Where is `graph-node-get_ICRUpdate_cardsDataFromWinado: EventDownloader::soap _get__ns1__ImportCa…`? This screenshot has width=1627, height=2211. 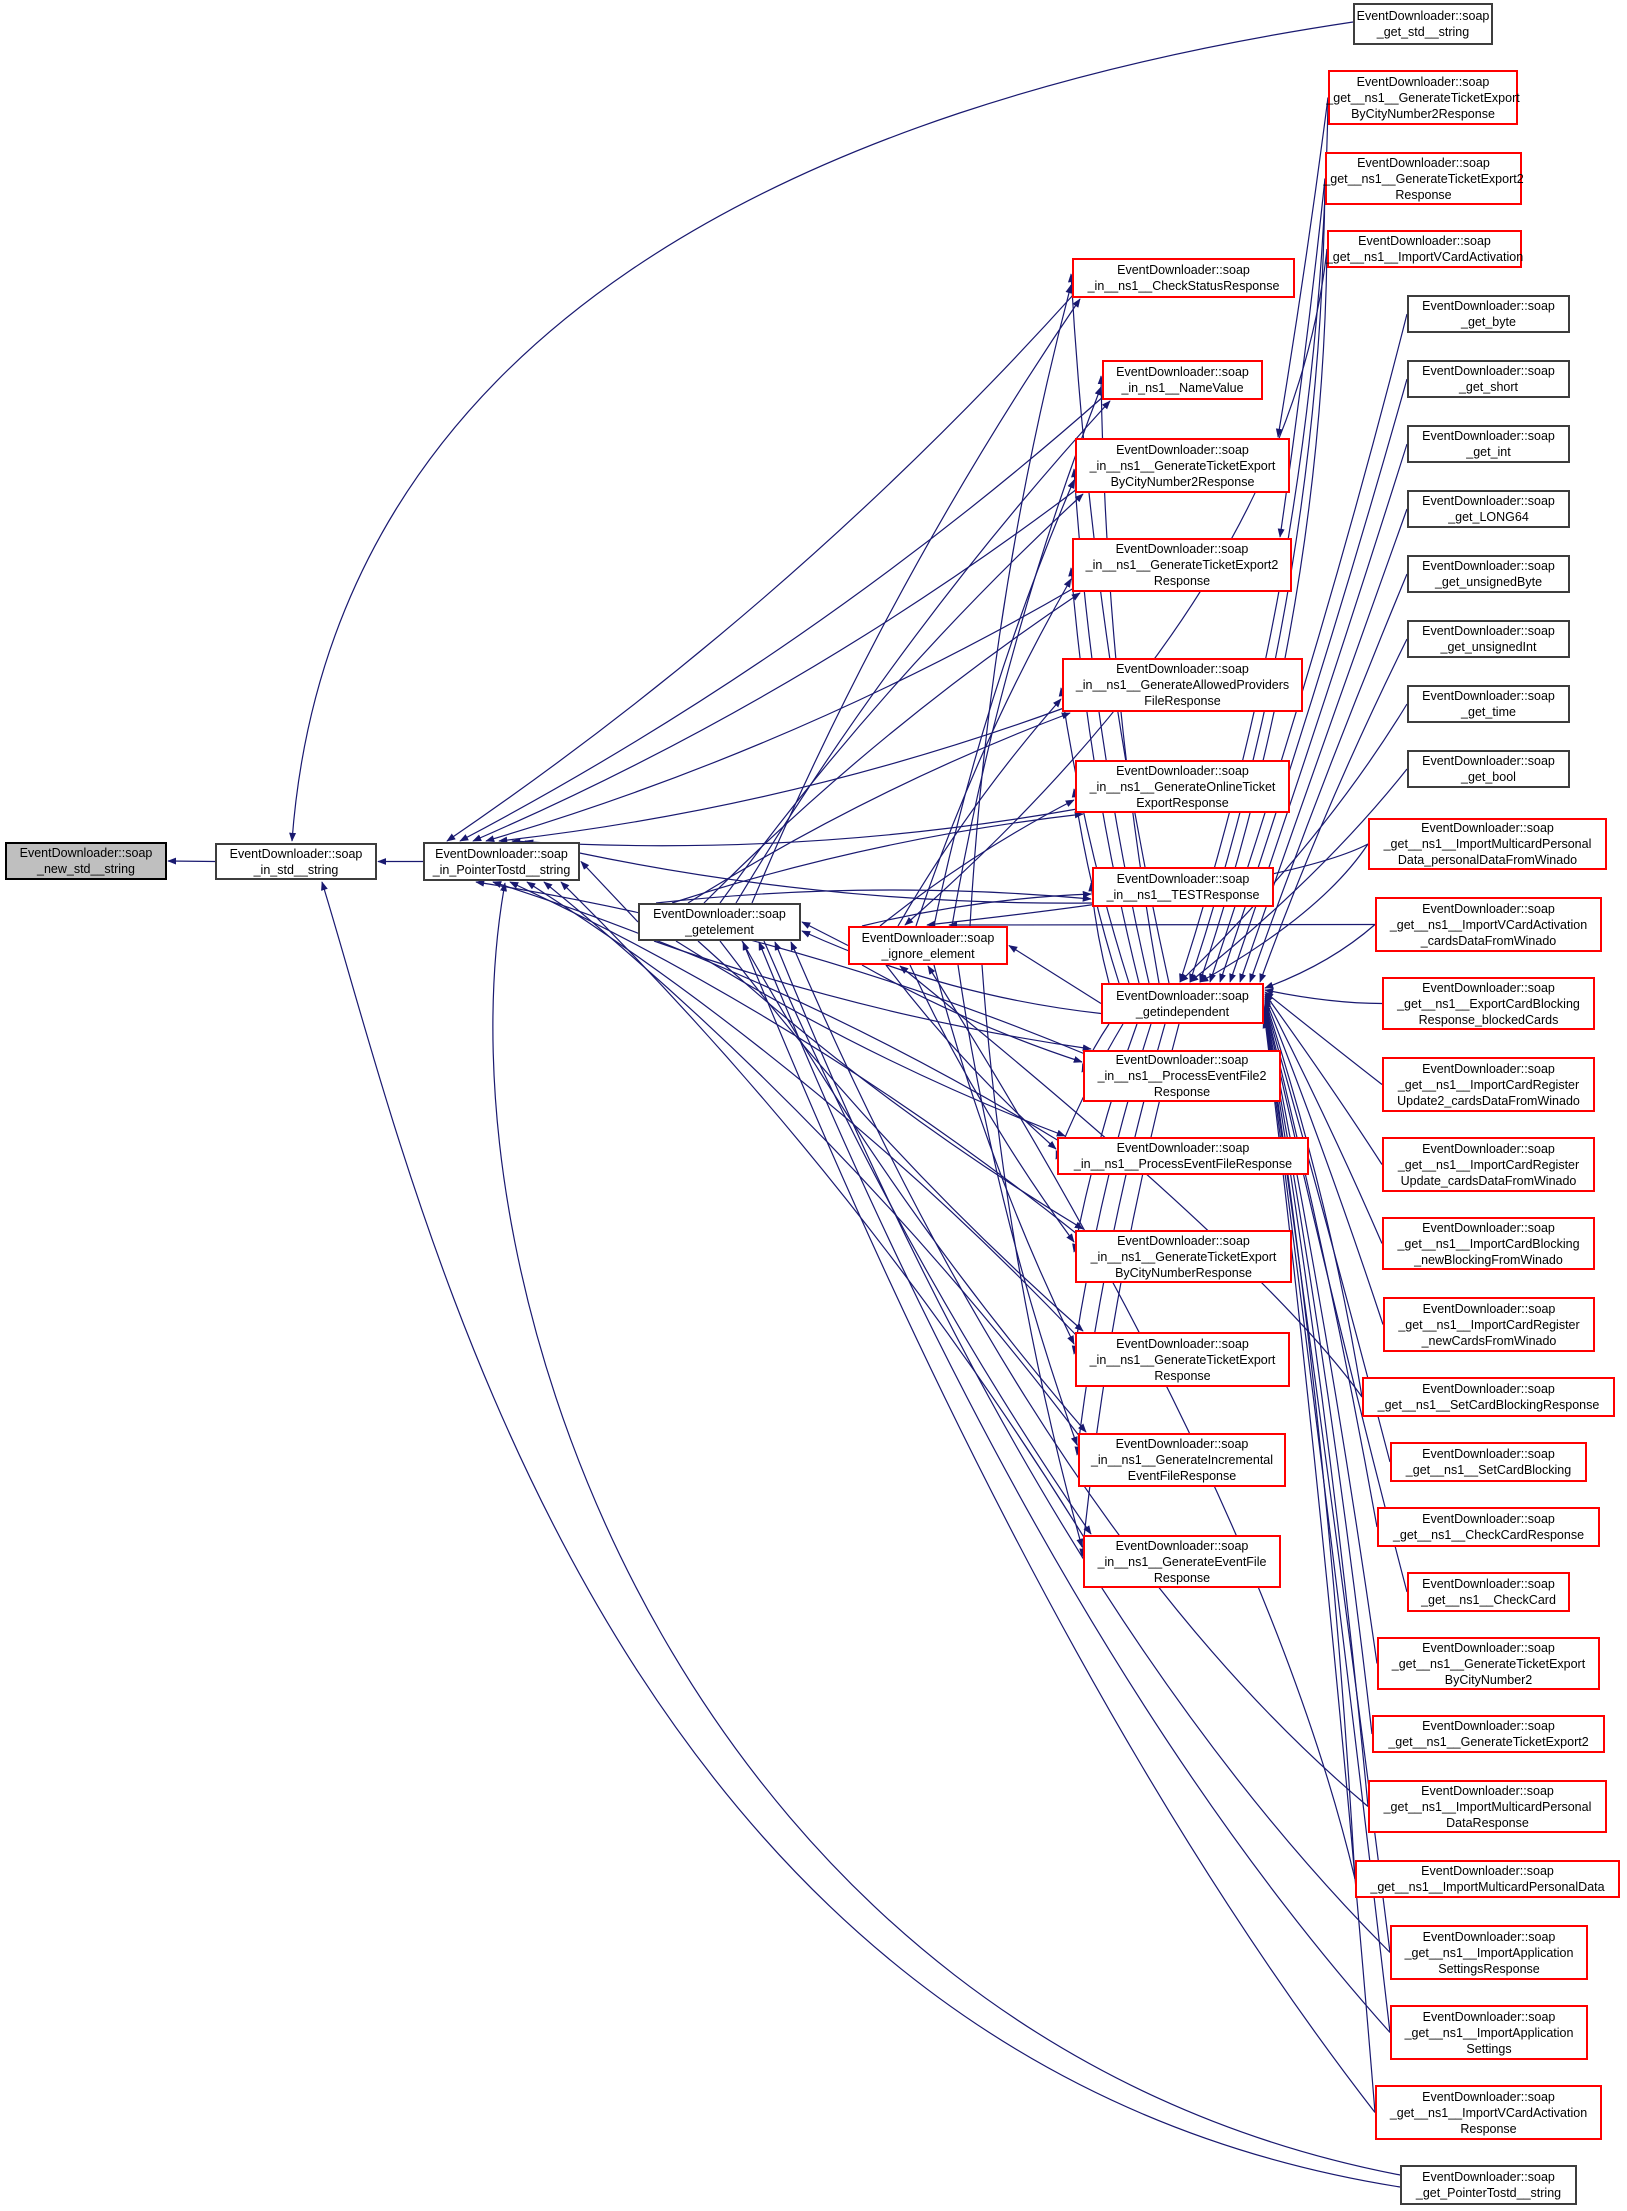
graph-node-get_ICRUpdate_cardsDataFromWinado: EventDownloader::soap _get__ns1__ImportCa… is located at coordinates (1488, 1164).